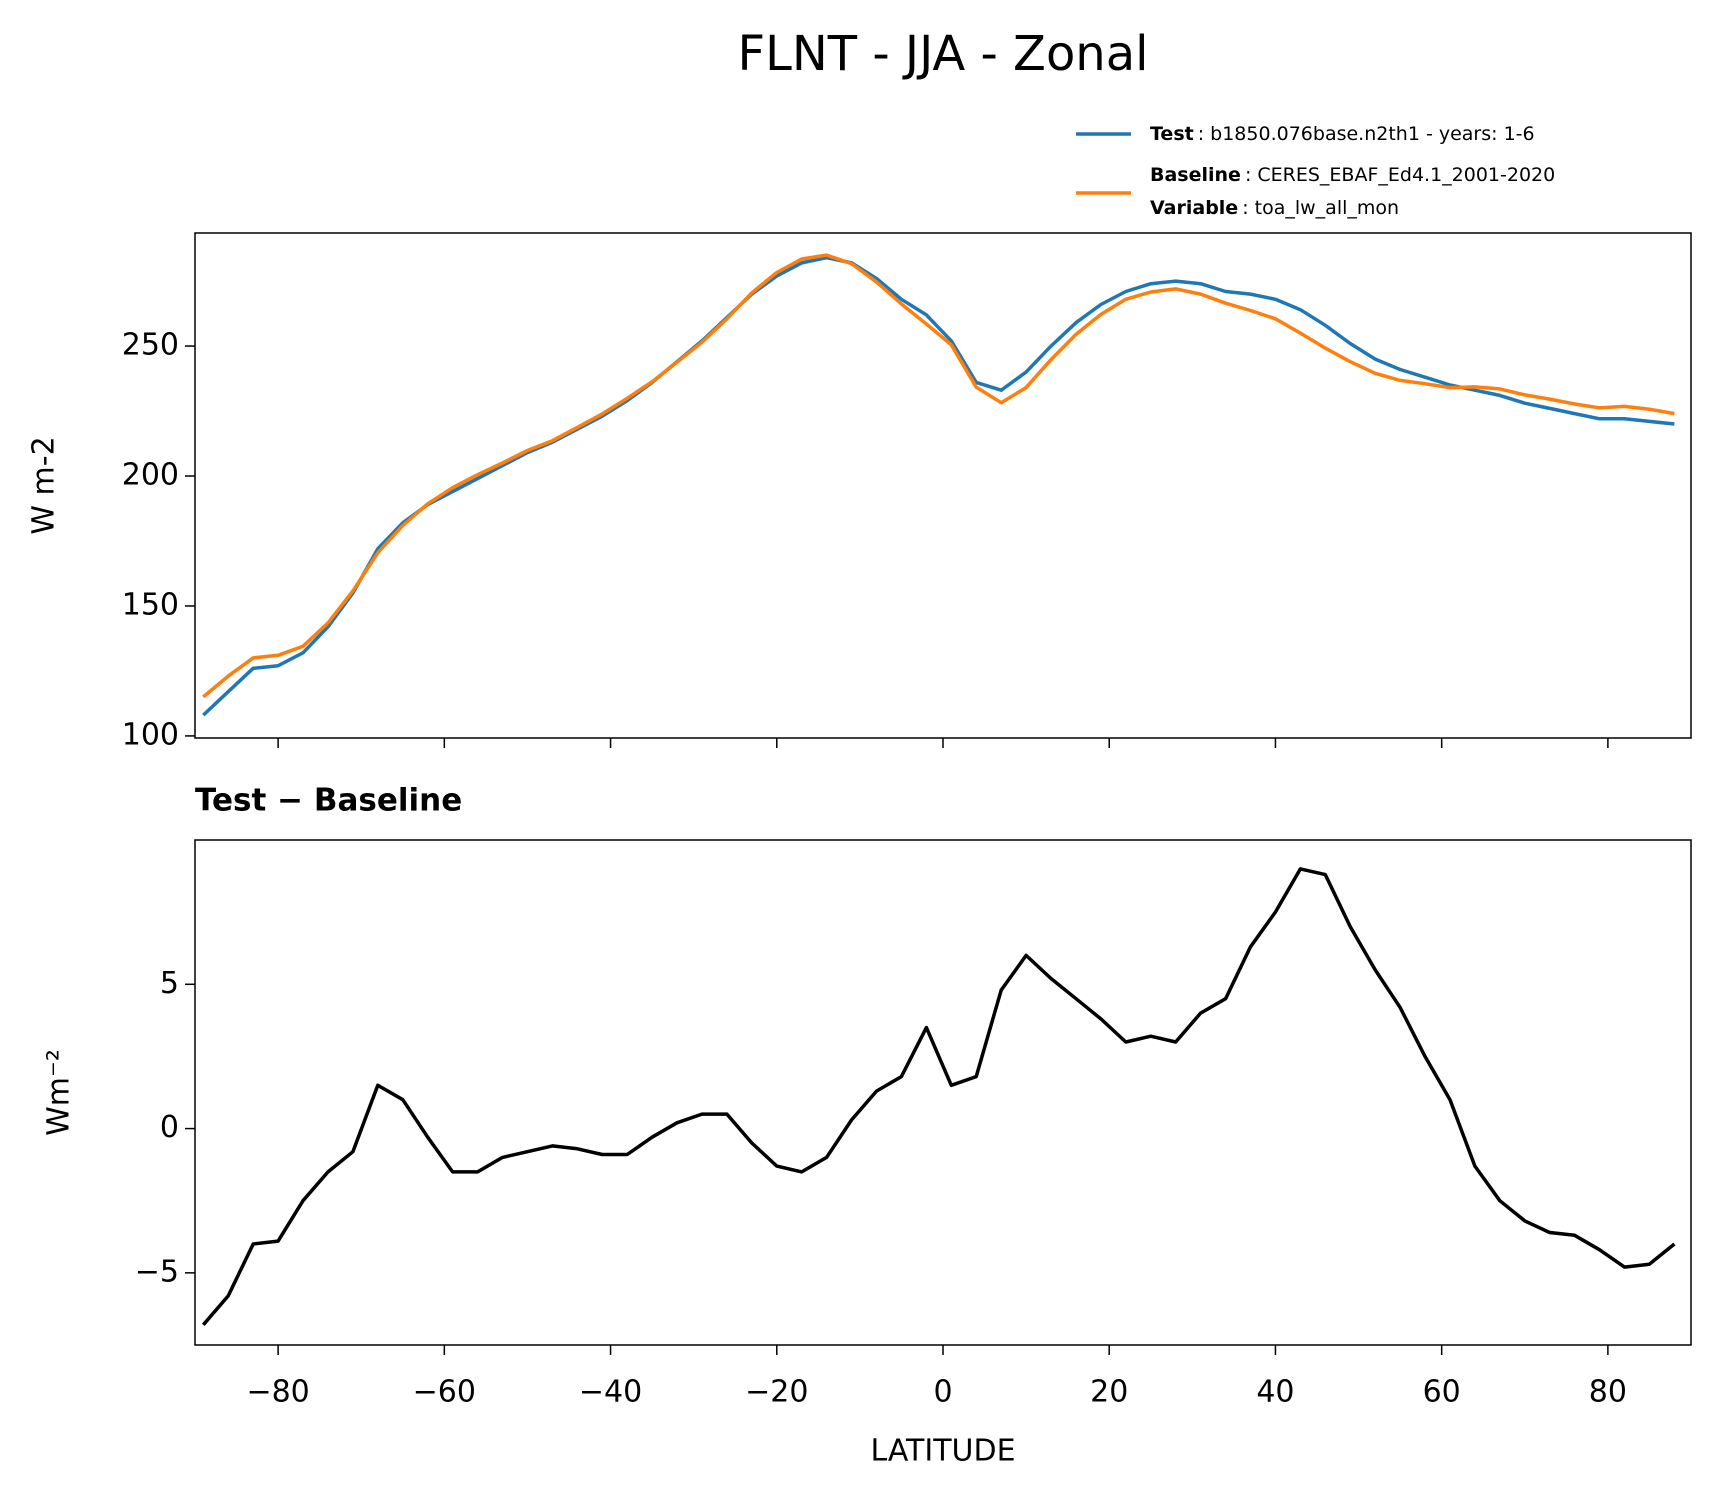  I want to click on x-tick-label: −20, so click(776, 1392).